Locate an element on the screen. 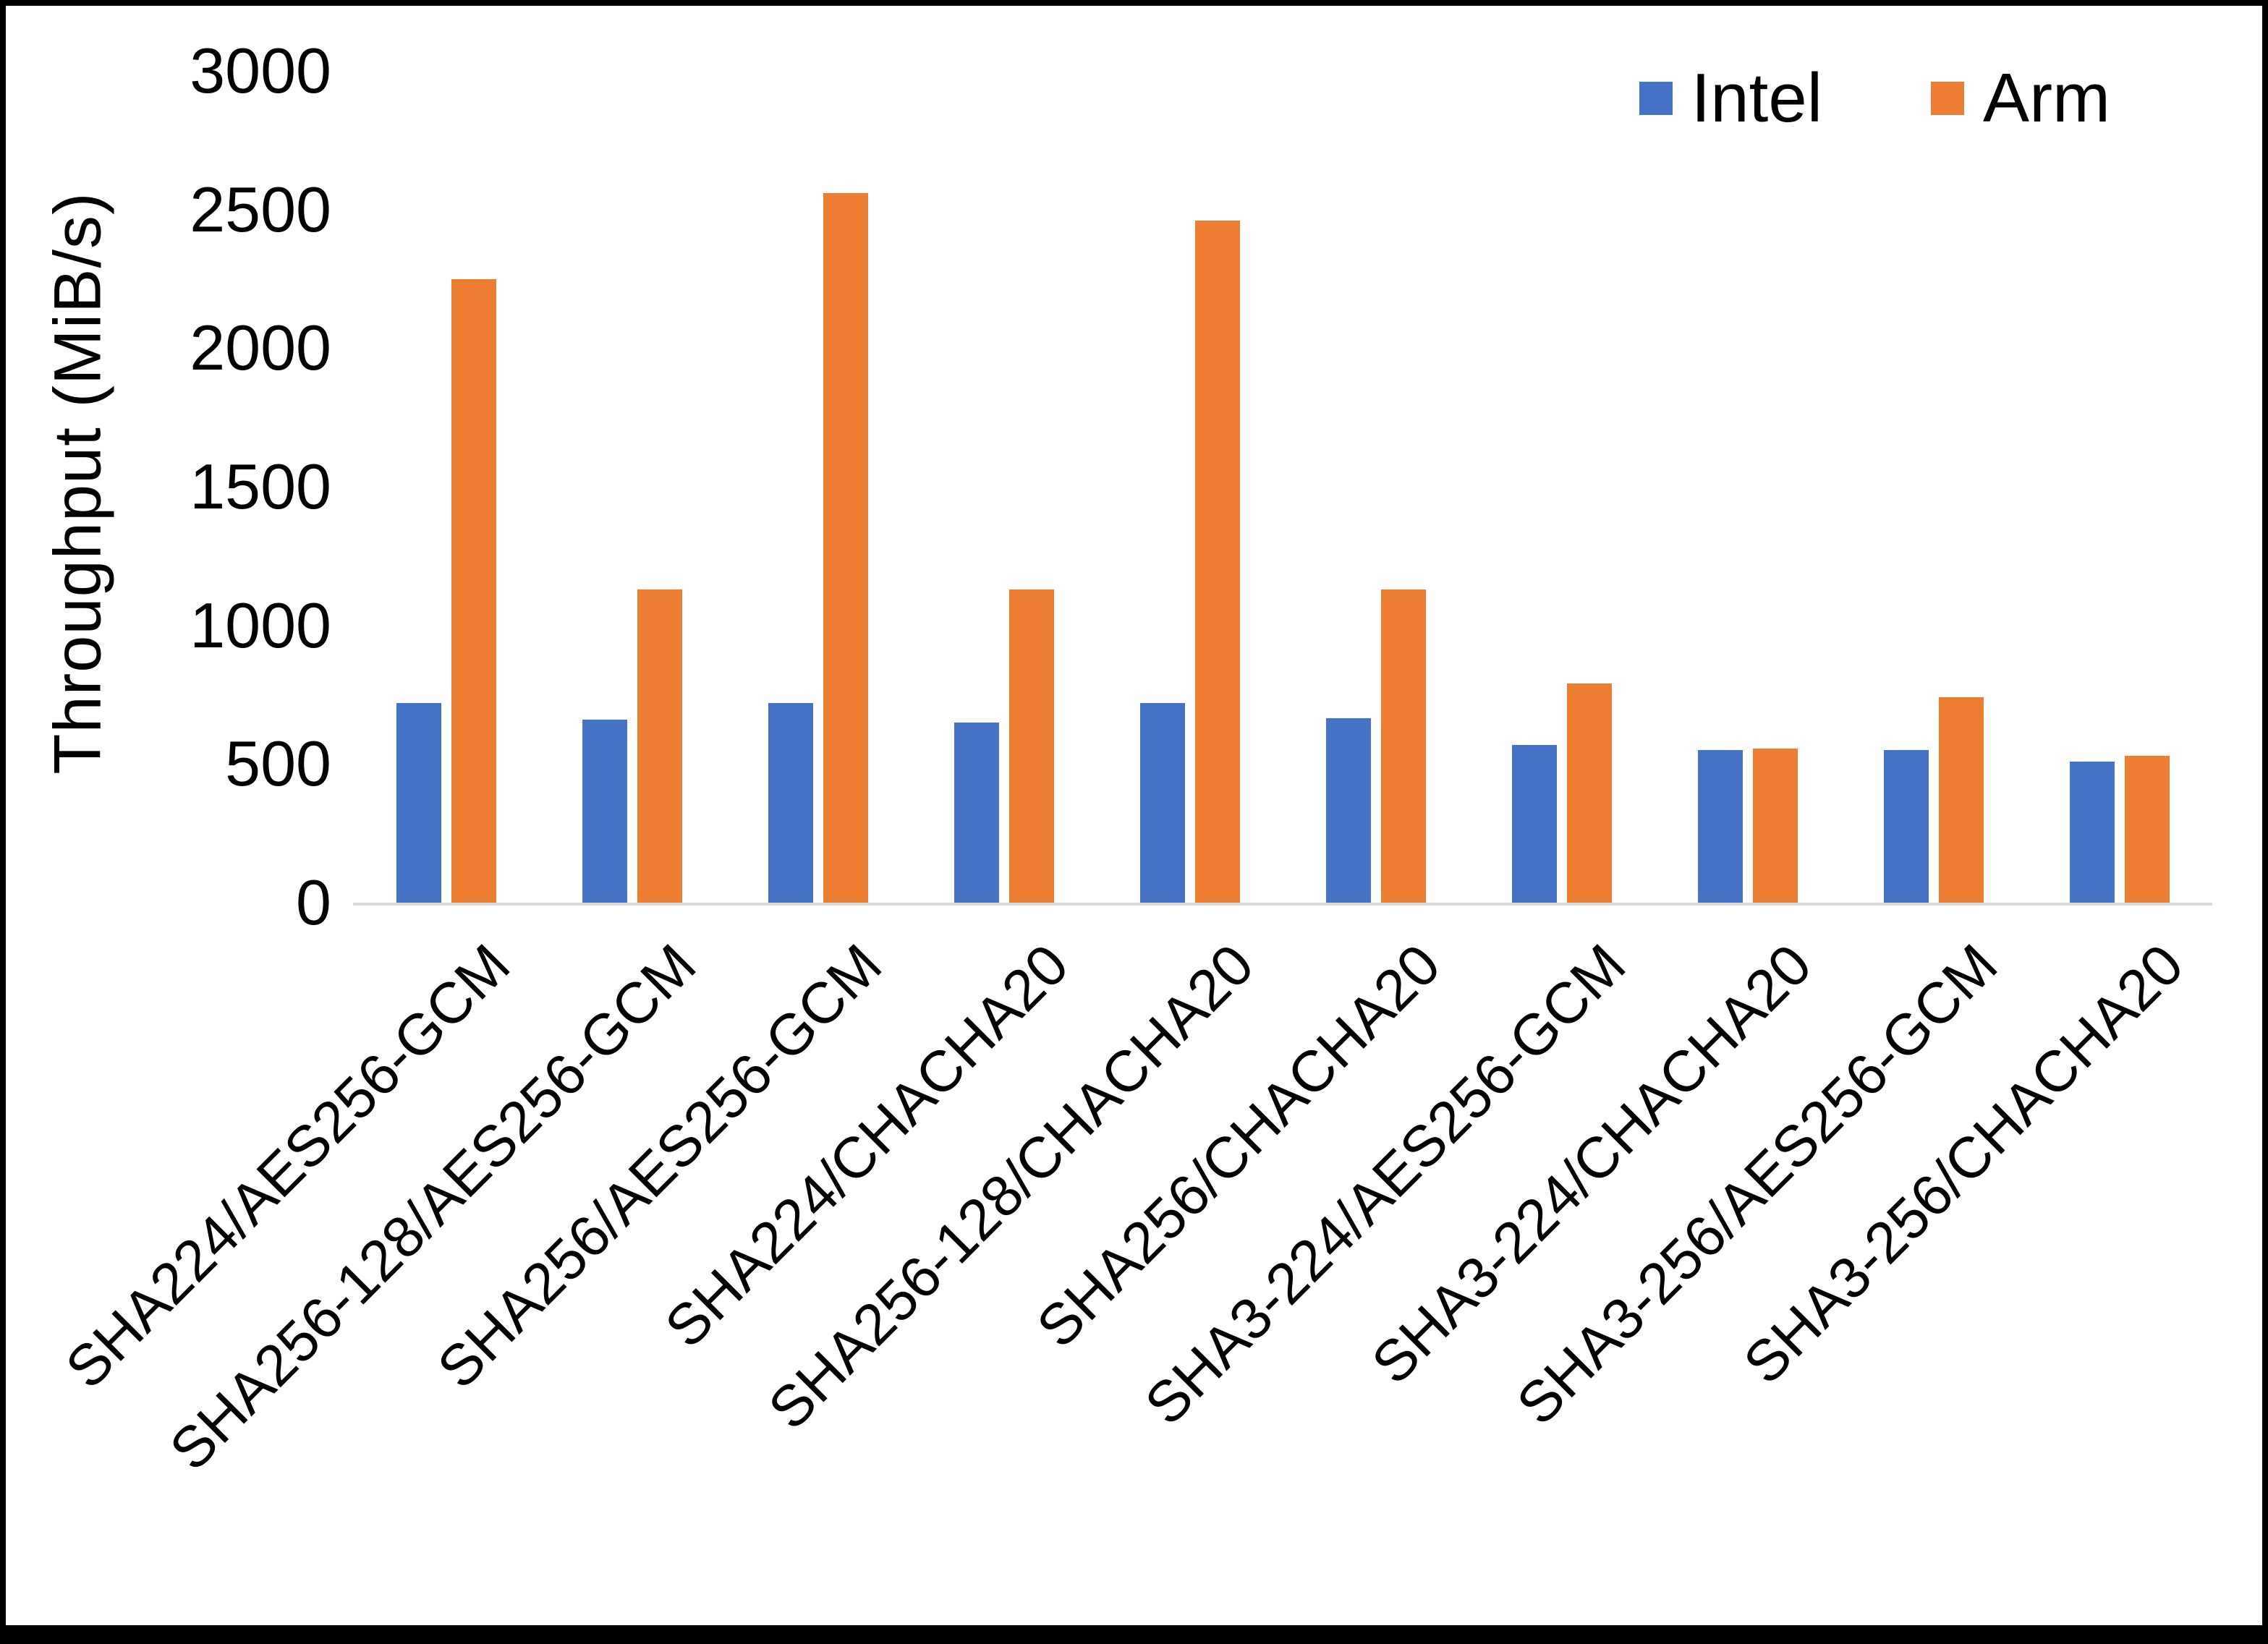  legend-item-intel: Intel is located at coordinates (1730, 98).